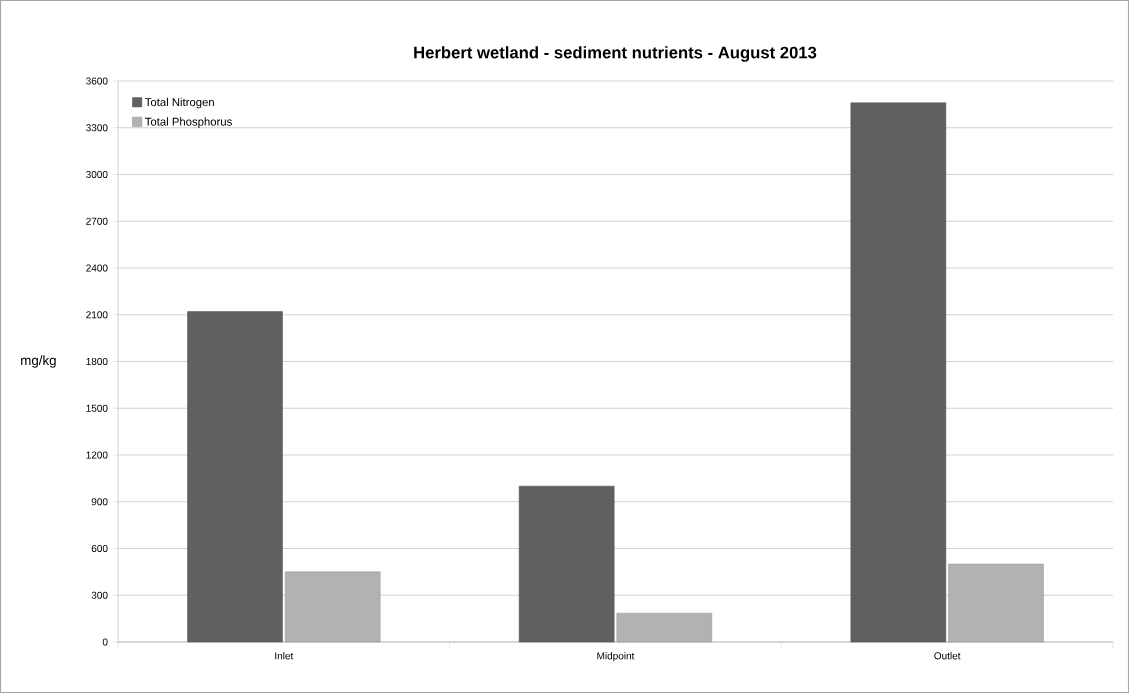 The image size is (1129, 693). Describe the element at coordinates (97, 408) in the screenshot. I see `y-tick-label: 1500` at that location.